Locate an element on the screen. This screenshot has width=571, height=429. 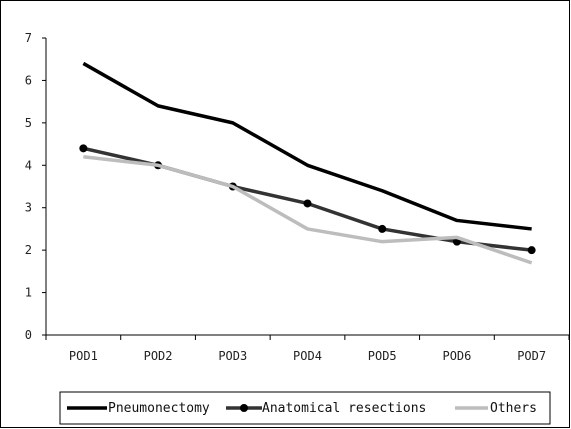
legend-label: Others is located at coordinates (513, 408).